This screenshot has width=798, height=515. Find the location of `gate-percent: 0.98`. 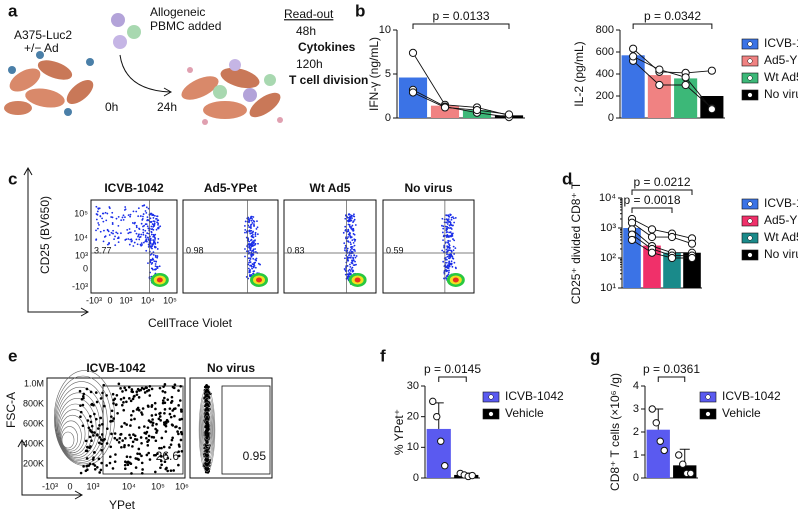

gate-percent: 0.98 is located at coordinates (195, 250).